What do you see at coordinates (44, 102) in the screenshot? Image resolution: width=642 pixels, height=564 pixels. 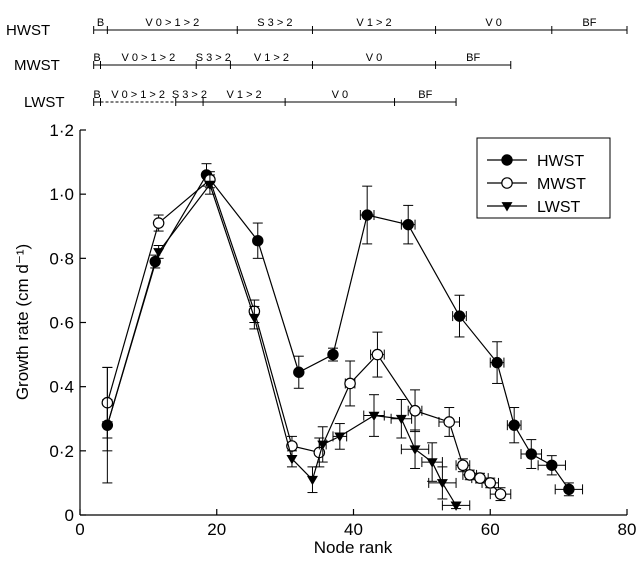 I see `phase-bar-name: LWST` at bounding box center [44, 102].